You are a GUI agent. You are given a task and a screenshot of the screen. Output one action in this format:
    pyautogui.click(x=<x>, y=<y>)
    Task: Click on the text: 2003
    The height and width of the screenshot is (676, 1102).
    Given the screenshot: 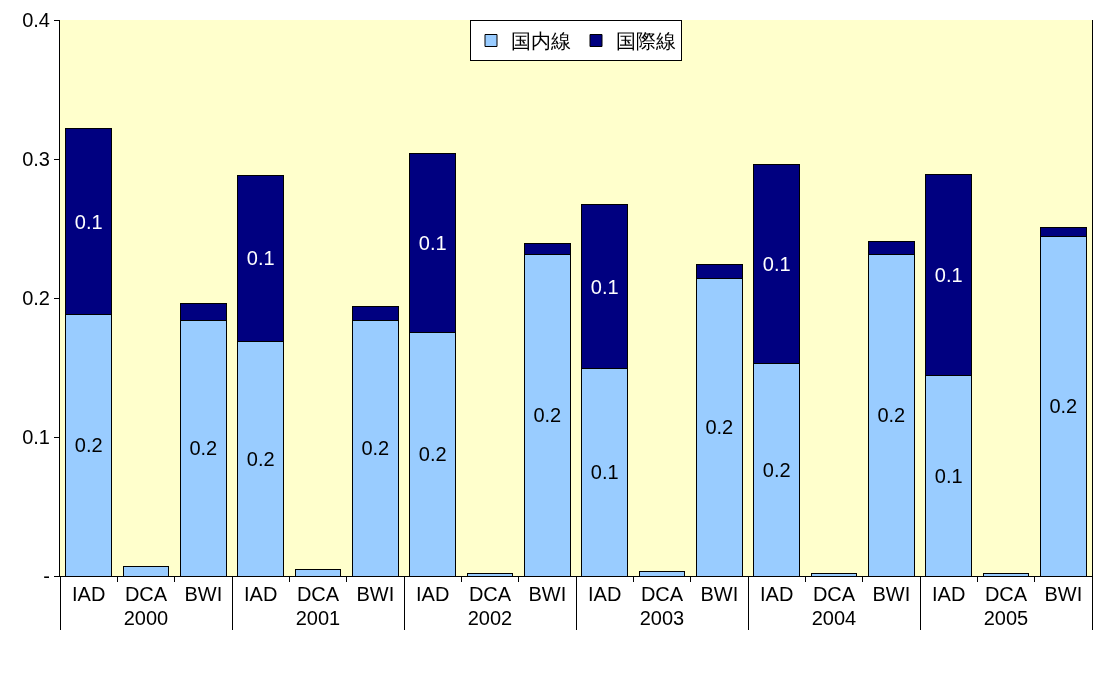 What is the action you would take?
    pyautogui.click(x=662, y=618)
    